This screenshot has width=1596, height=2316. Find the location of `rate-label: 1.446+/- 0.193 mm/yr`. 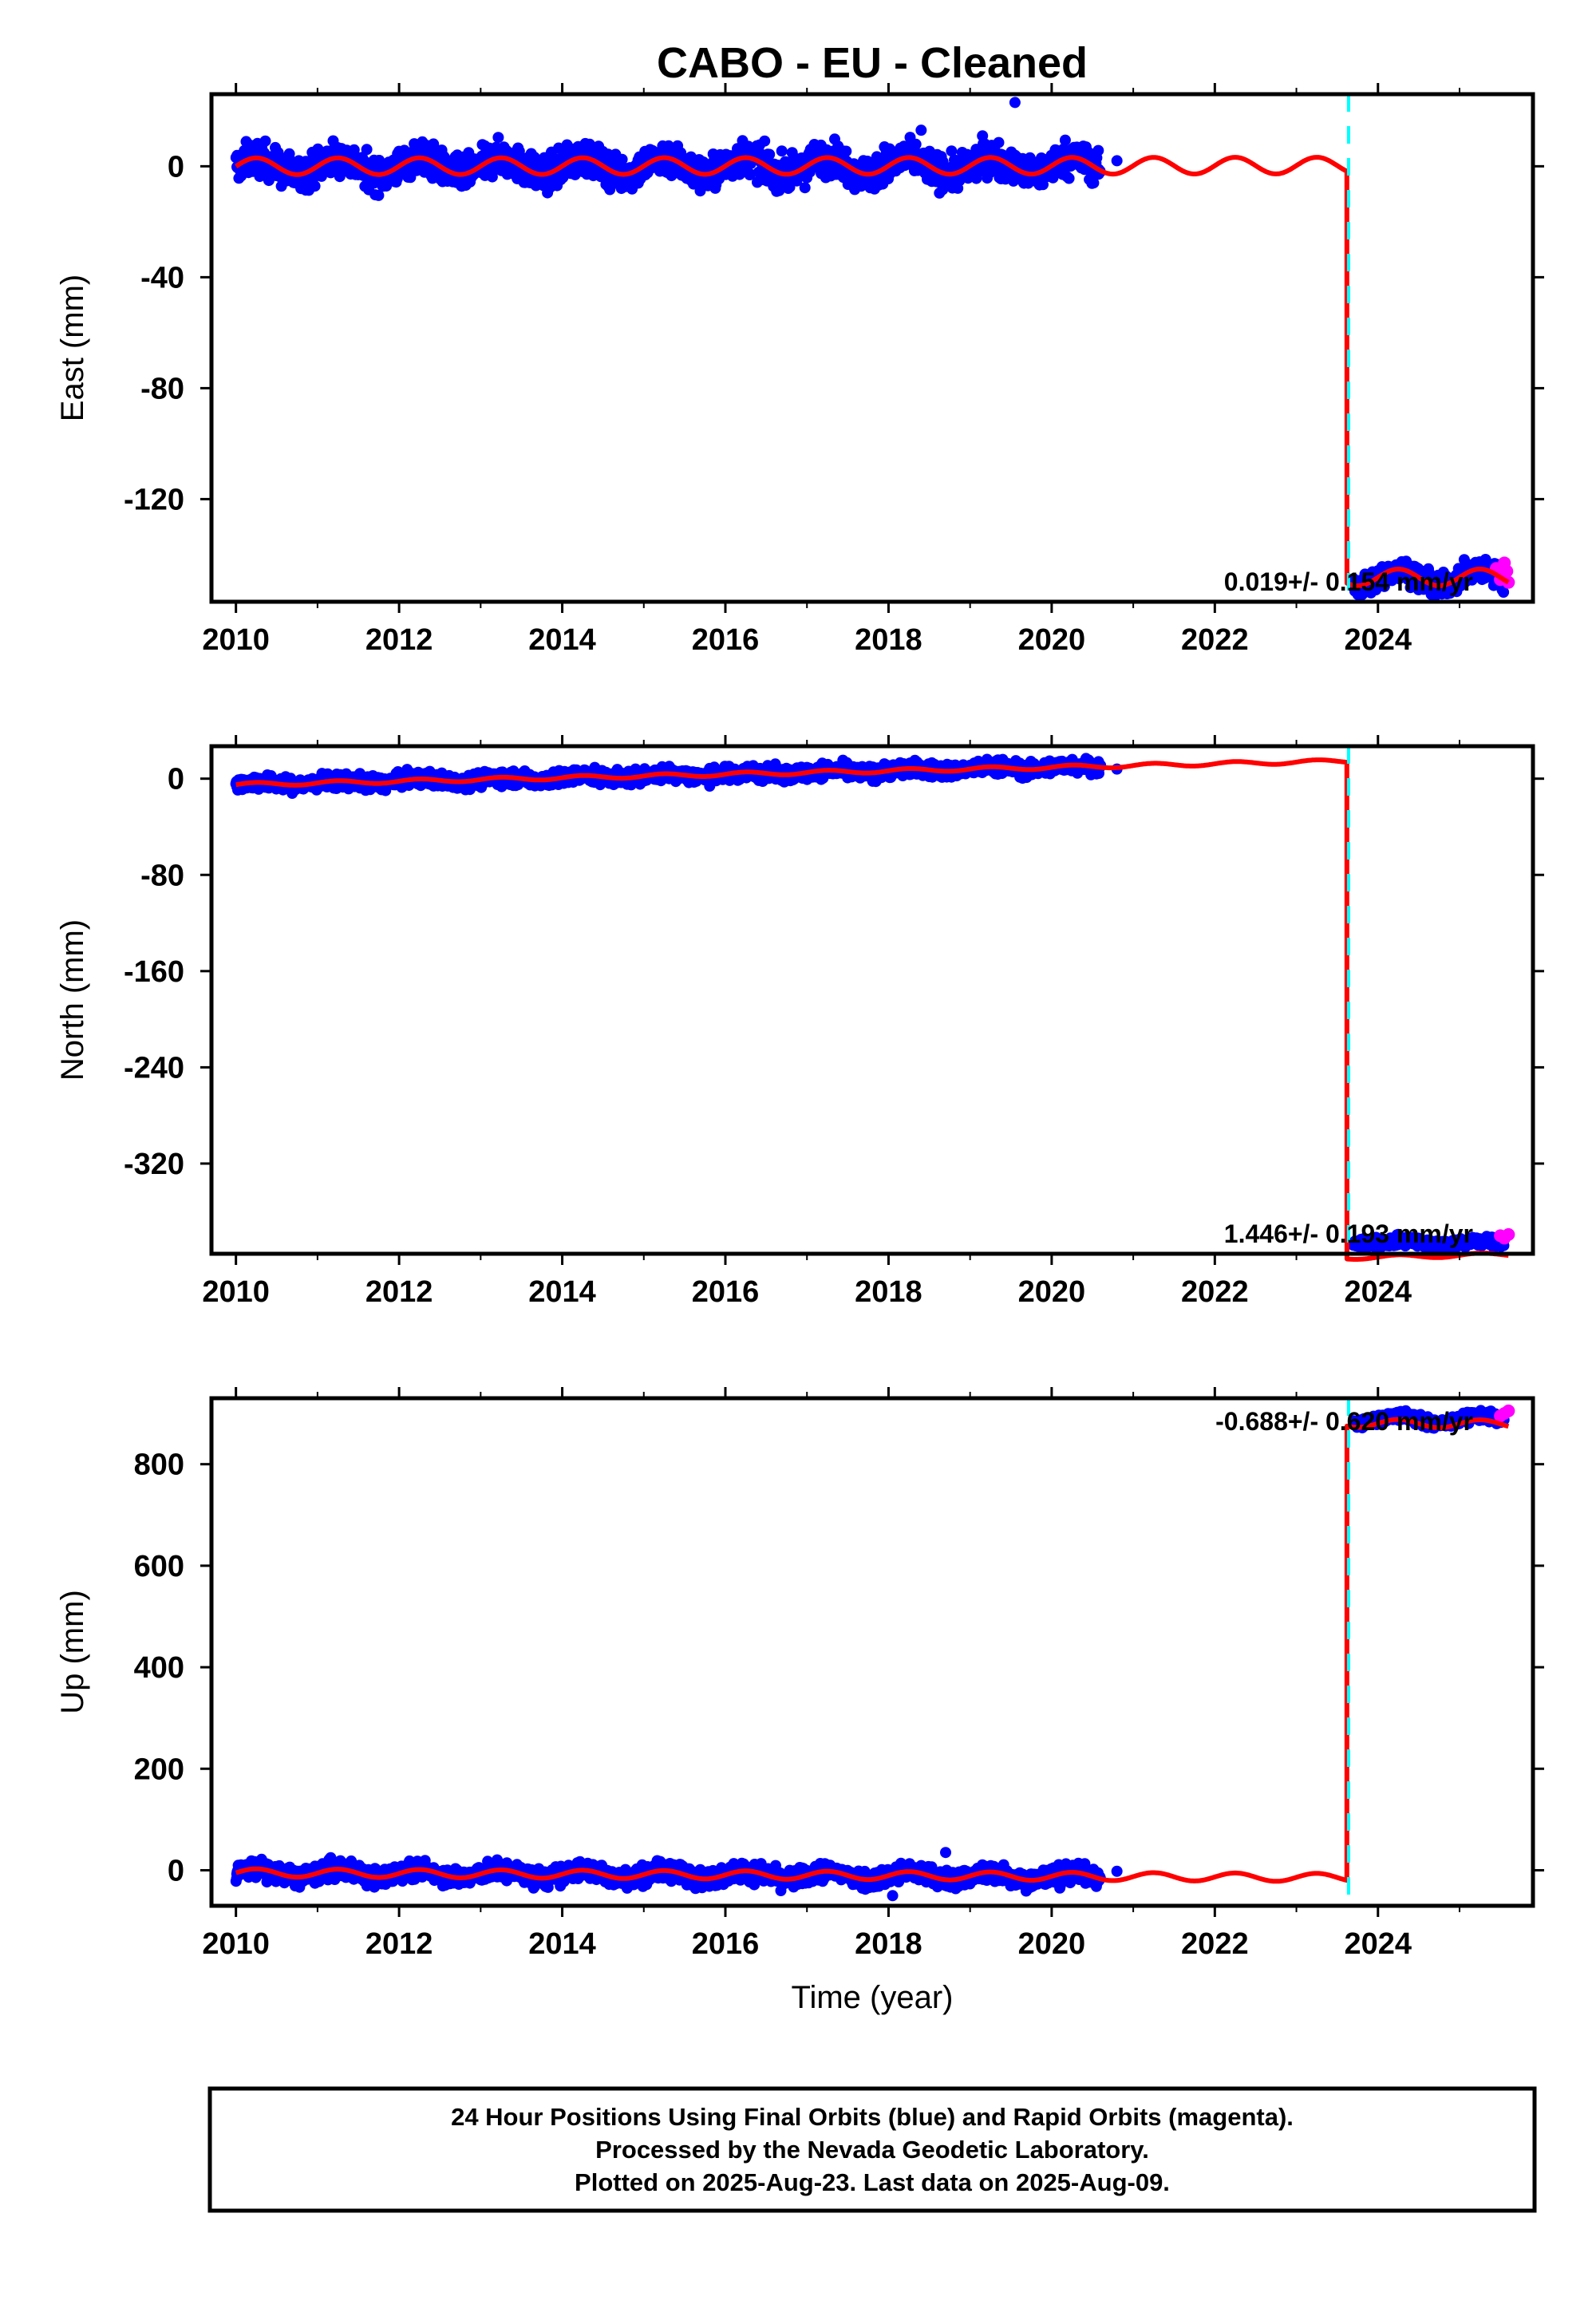

rate-label: 1.446+/- 0.193 mm/yr is located at coordinates (1348, 1233).